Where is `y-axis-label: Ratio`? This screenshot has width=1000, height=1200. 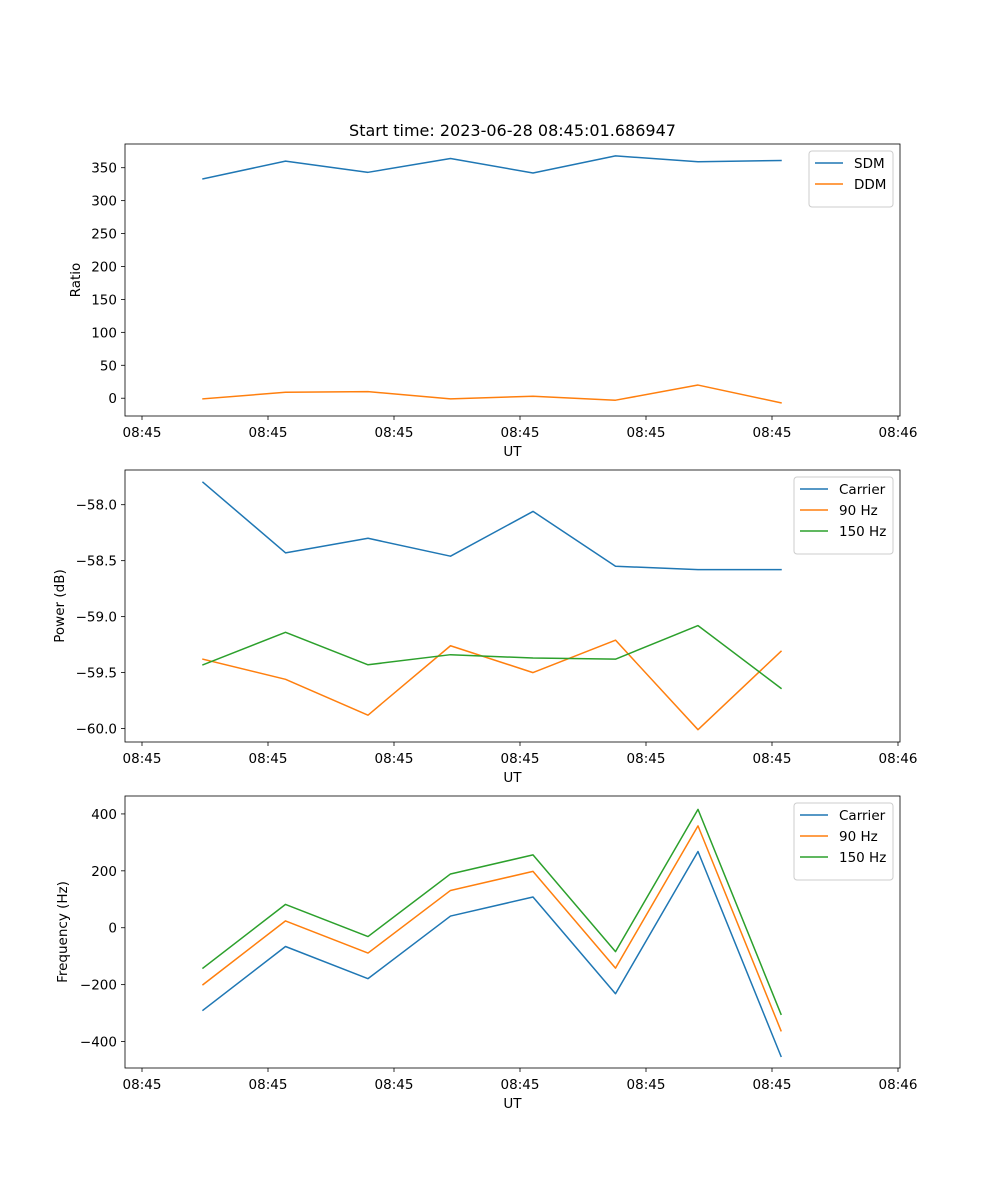 y-axis-label: Ratio is located at coordinates (76, 280).